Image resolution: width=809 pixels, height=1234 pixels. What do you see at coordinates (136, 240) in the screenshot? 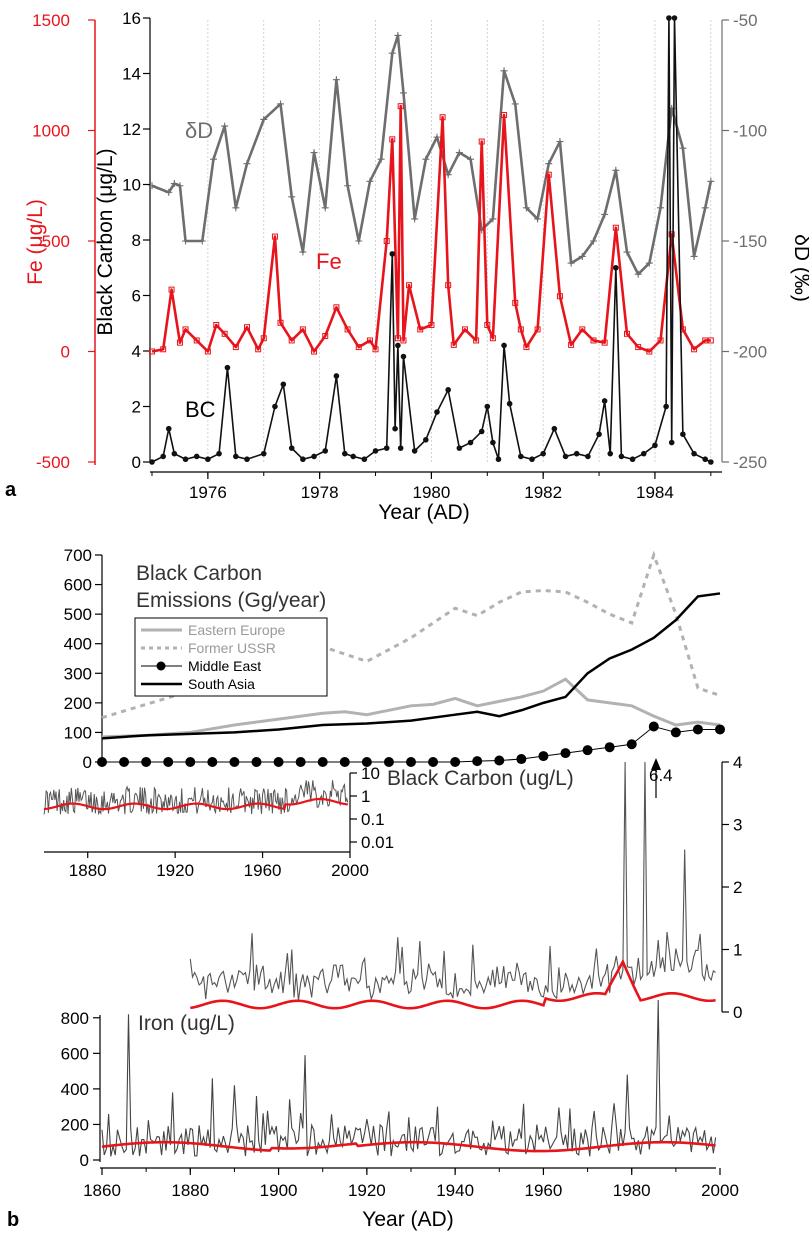
I see `bc-tick-label: 8` at bounding box center [136, 240].